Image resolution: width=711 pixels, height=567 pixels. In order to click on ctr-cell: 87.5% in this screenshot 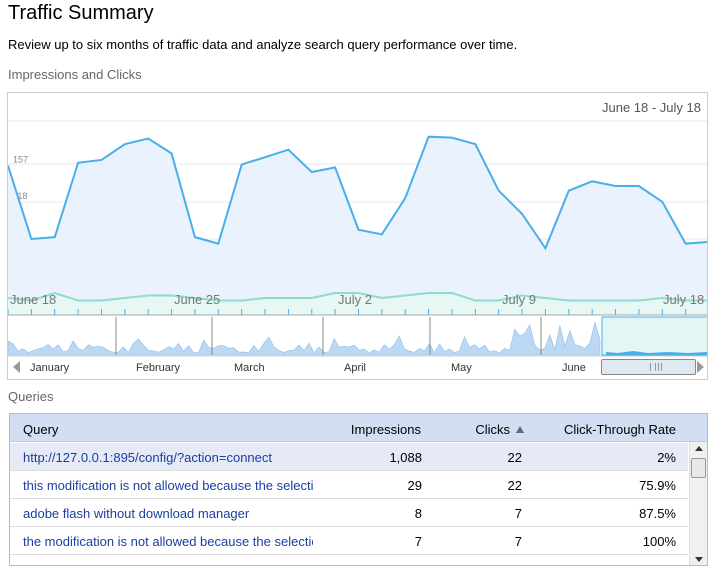, I will do `click(657, 513)`.